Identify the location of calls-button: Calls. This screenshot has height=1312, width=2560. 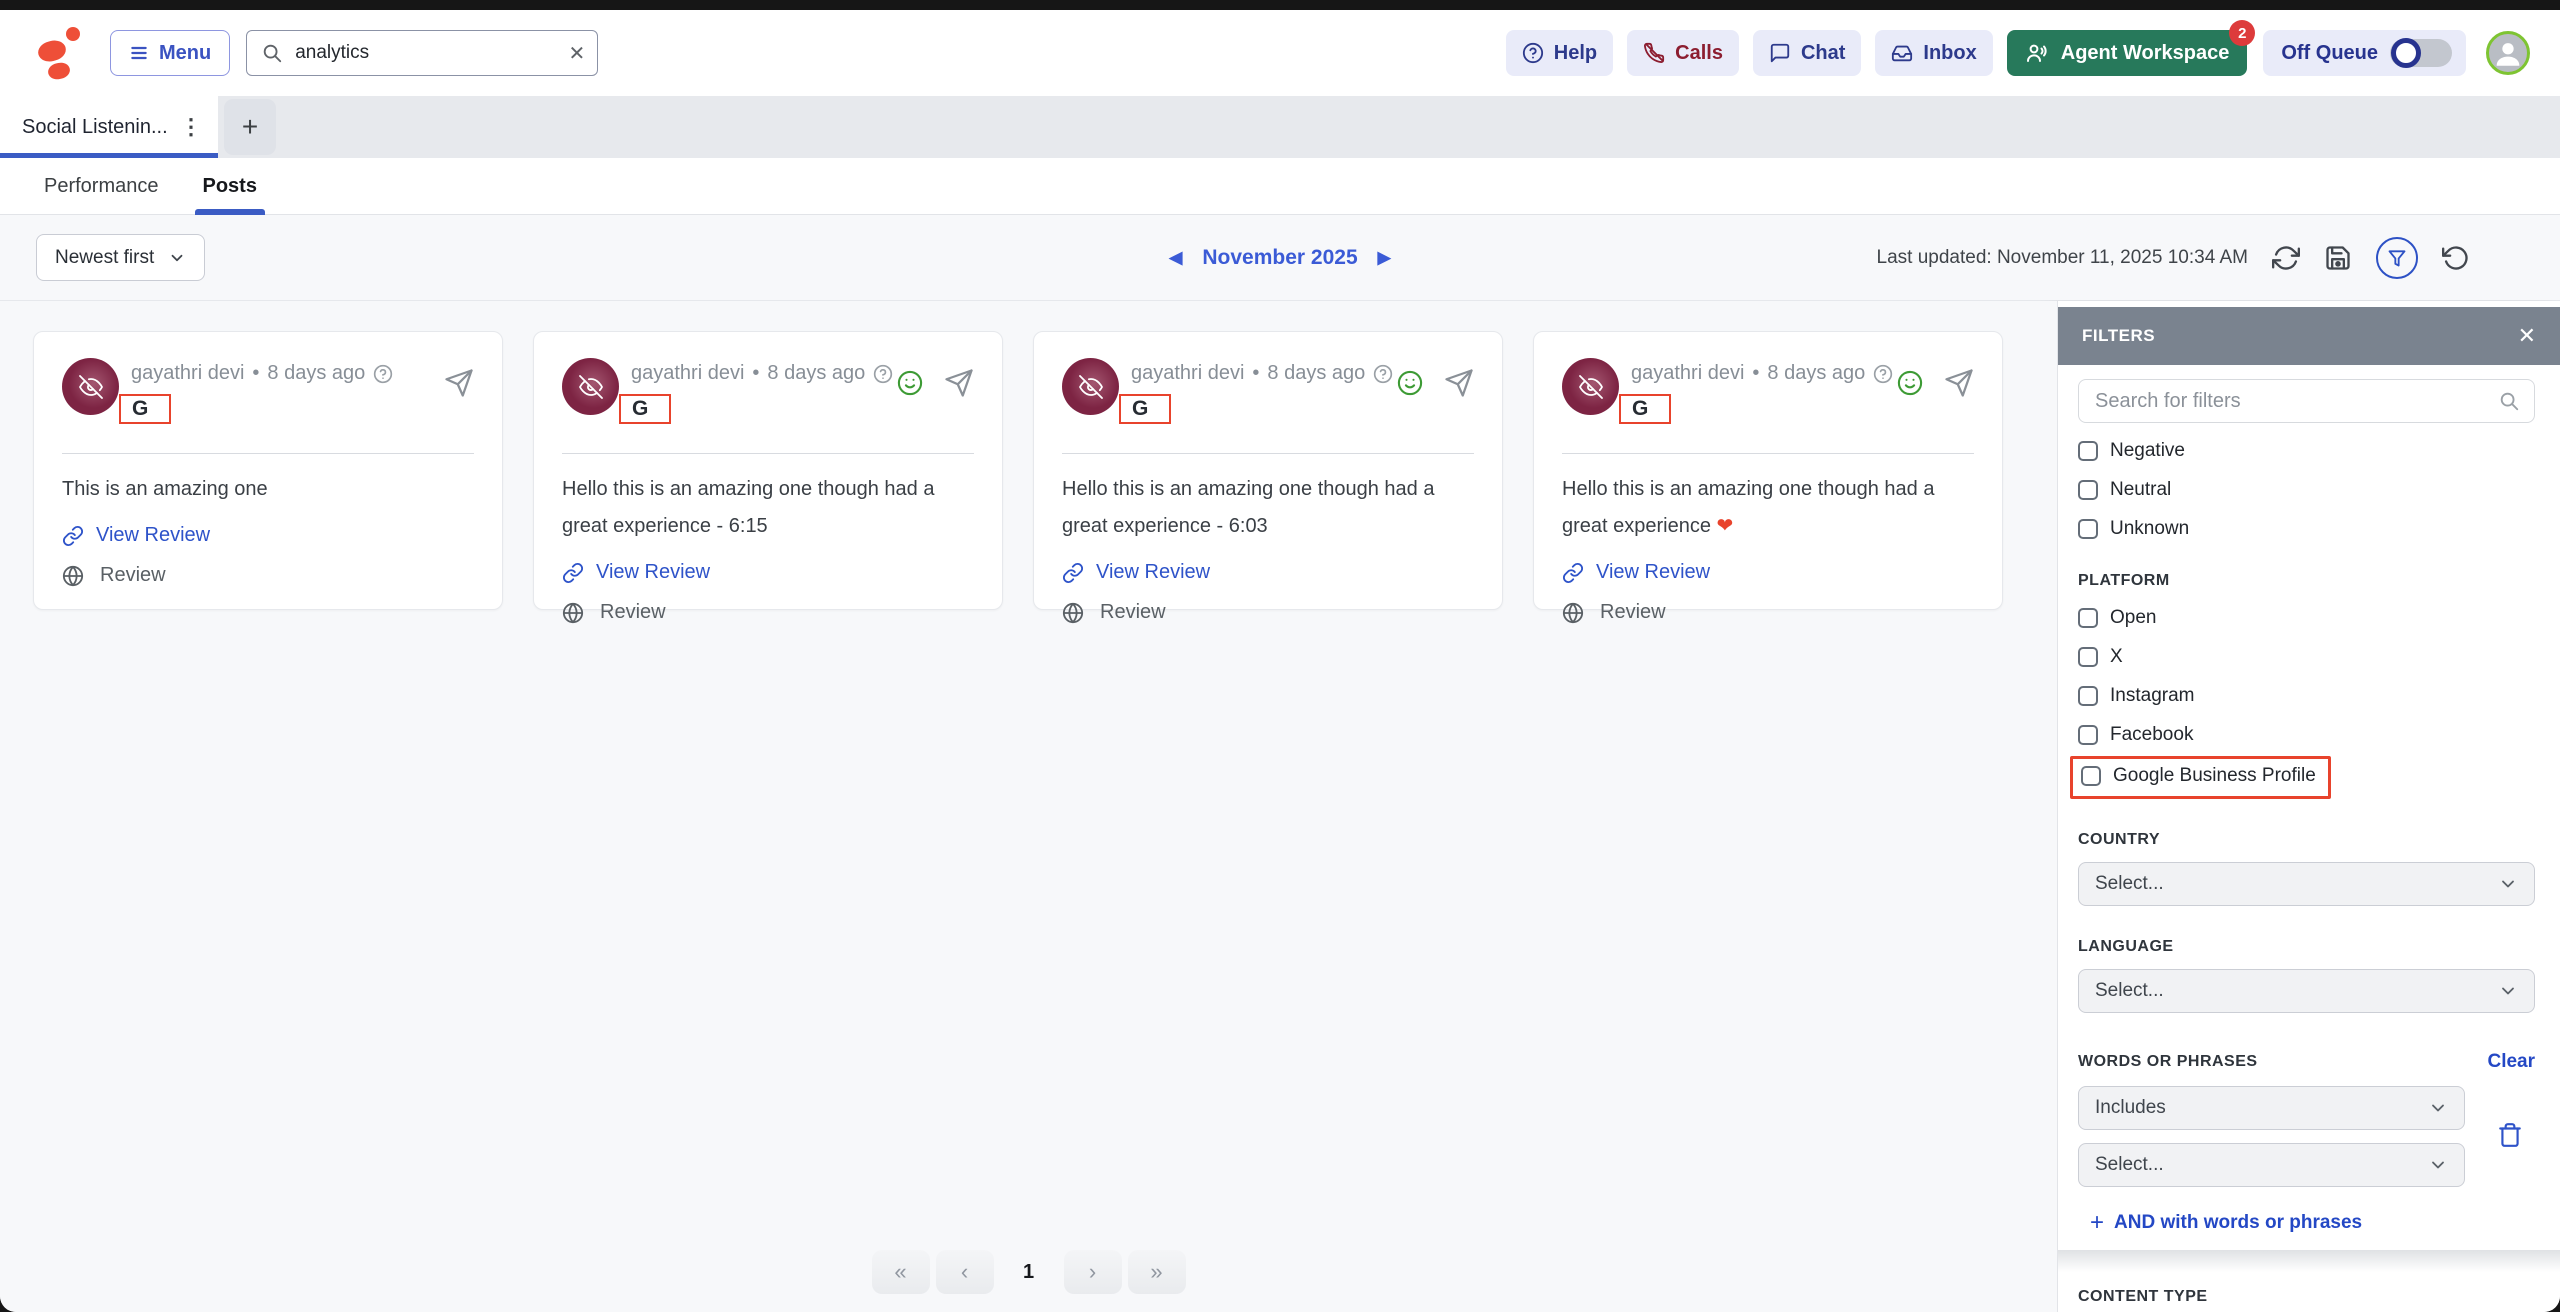
(1683, 53).